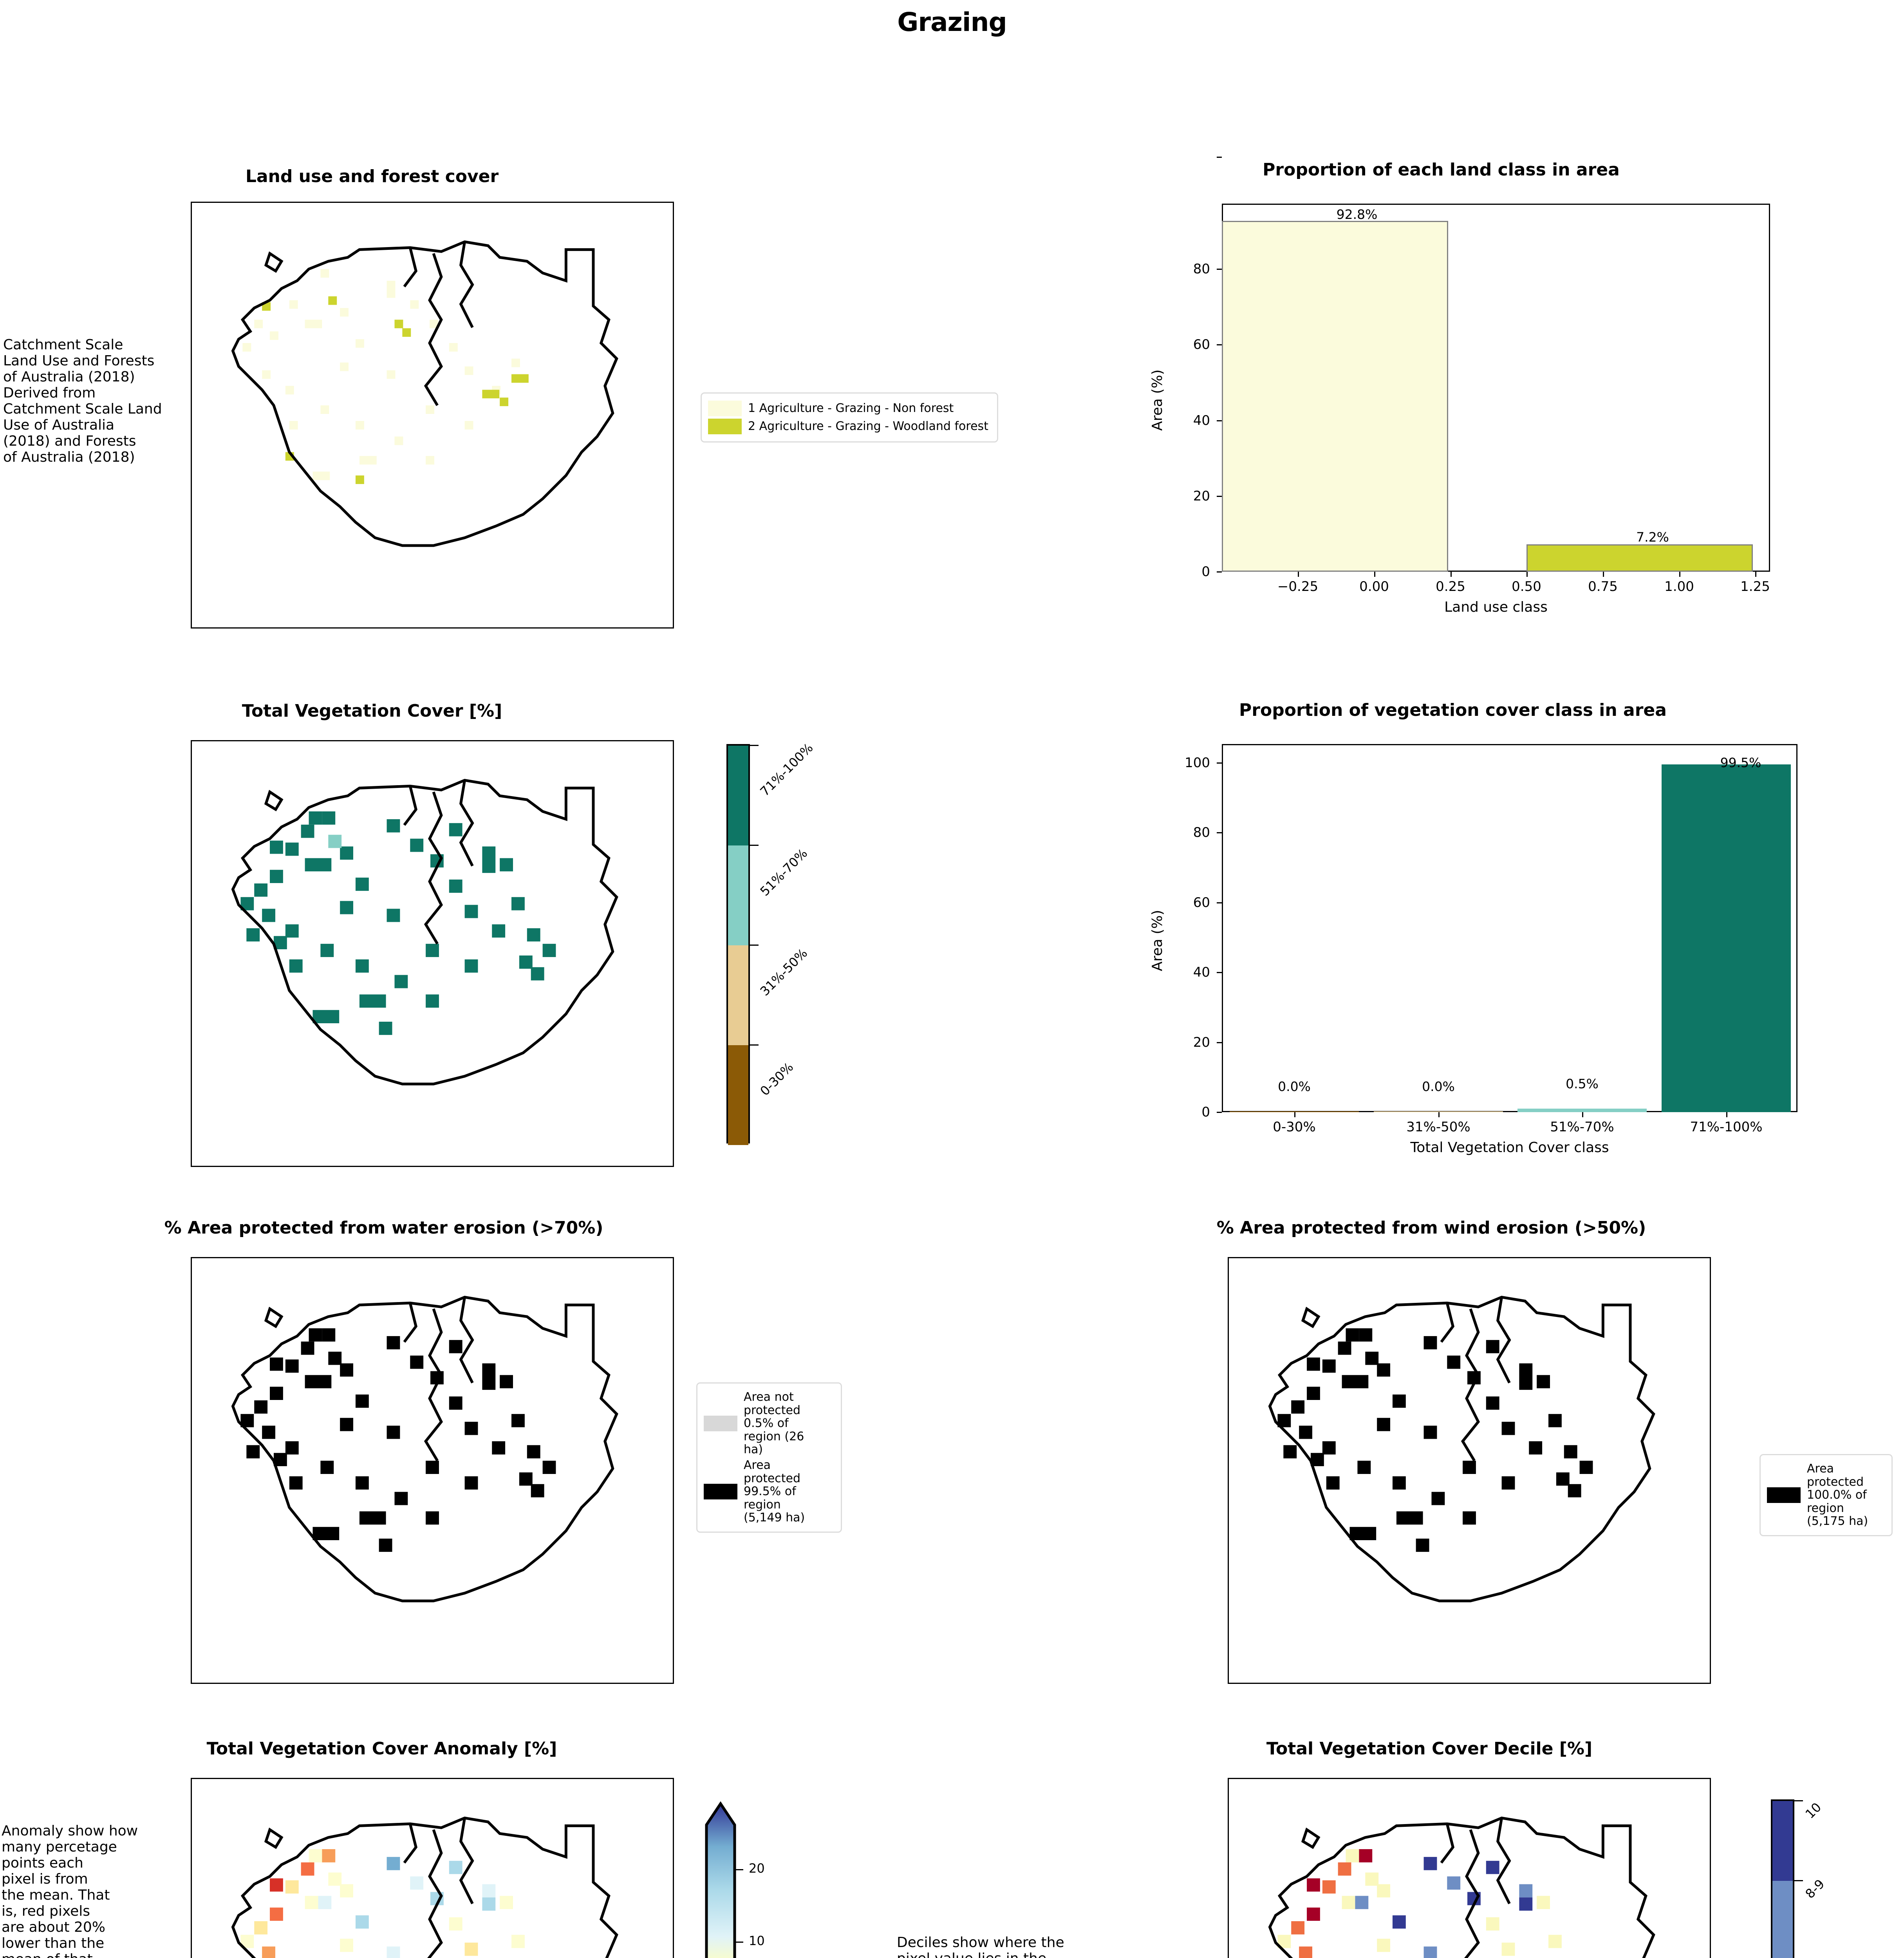 The height and width of the screenshot is (1958, 1904). I want to click on veg-cover-pixels, so click(398, 923).